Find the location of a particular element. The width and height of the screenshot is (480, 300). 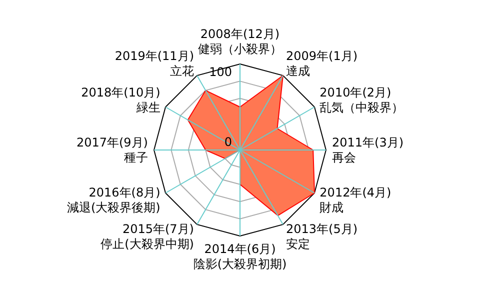

spoke-label: 2013年(5月) 安定 is located at coordinates (322, 237).